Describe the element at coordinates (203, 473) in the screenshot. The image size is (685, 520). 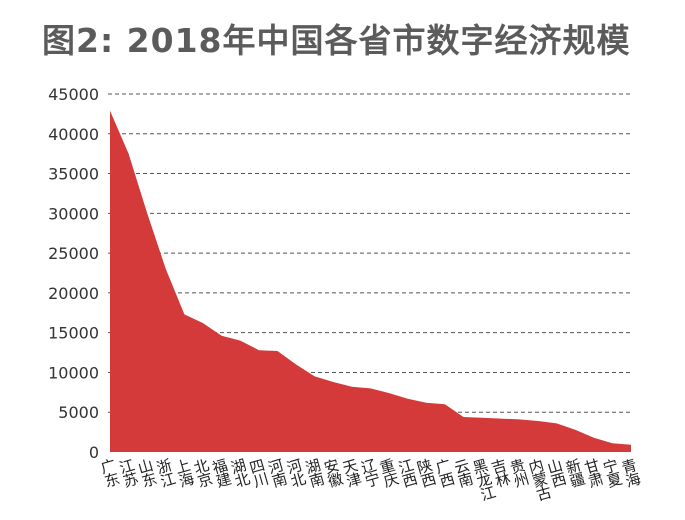
I see `x-tick-label: 北京` at that location.